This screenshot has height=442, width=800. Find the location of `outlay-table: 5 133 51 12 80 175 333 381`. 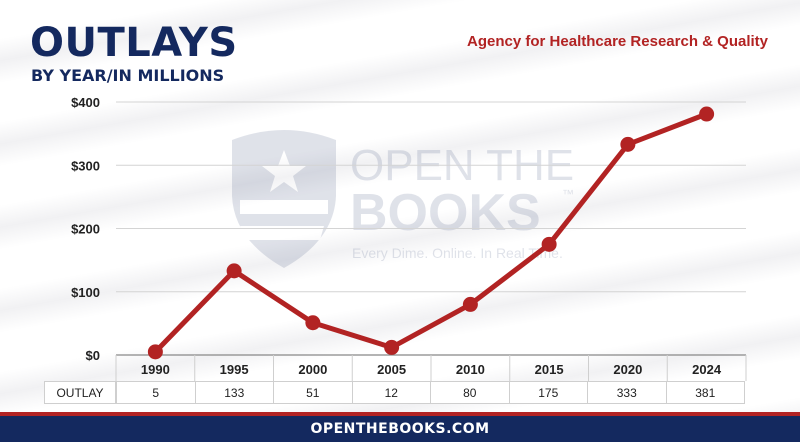

outlay-table: 5 133 51 12 80 175 333 381 is located at coordinates (430, 392).